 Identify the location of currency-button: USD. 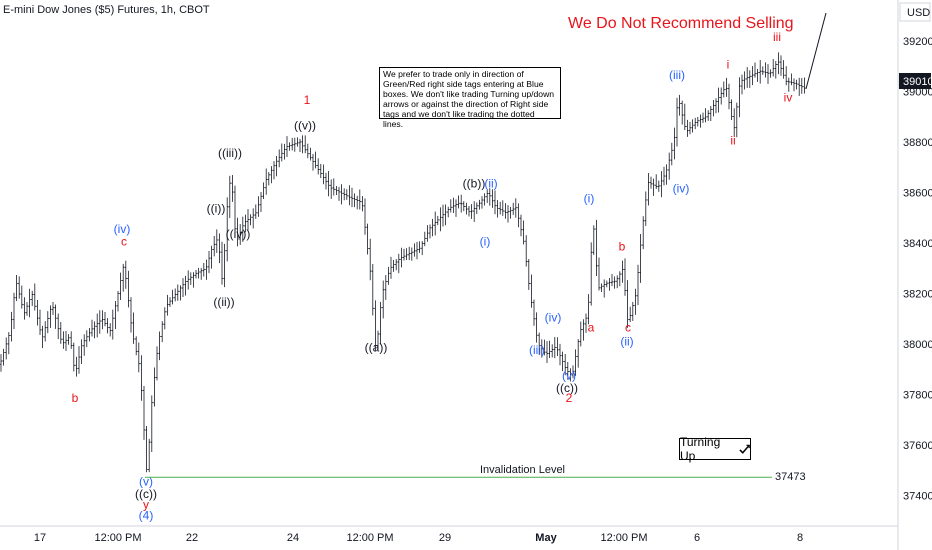
(915, 12).